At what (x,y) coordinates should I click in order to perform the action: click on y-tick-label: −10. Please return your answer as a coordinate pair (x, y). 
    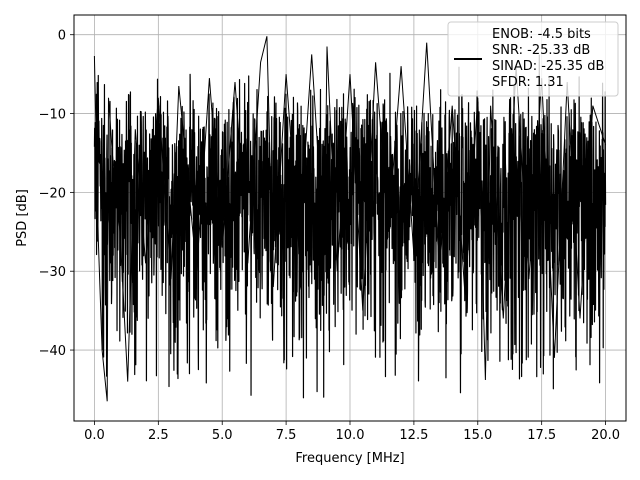
    Looking at the image, I should click on (52, 115).